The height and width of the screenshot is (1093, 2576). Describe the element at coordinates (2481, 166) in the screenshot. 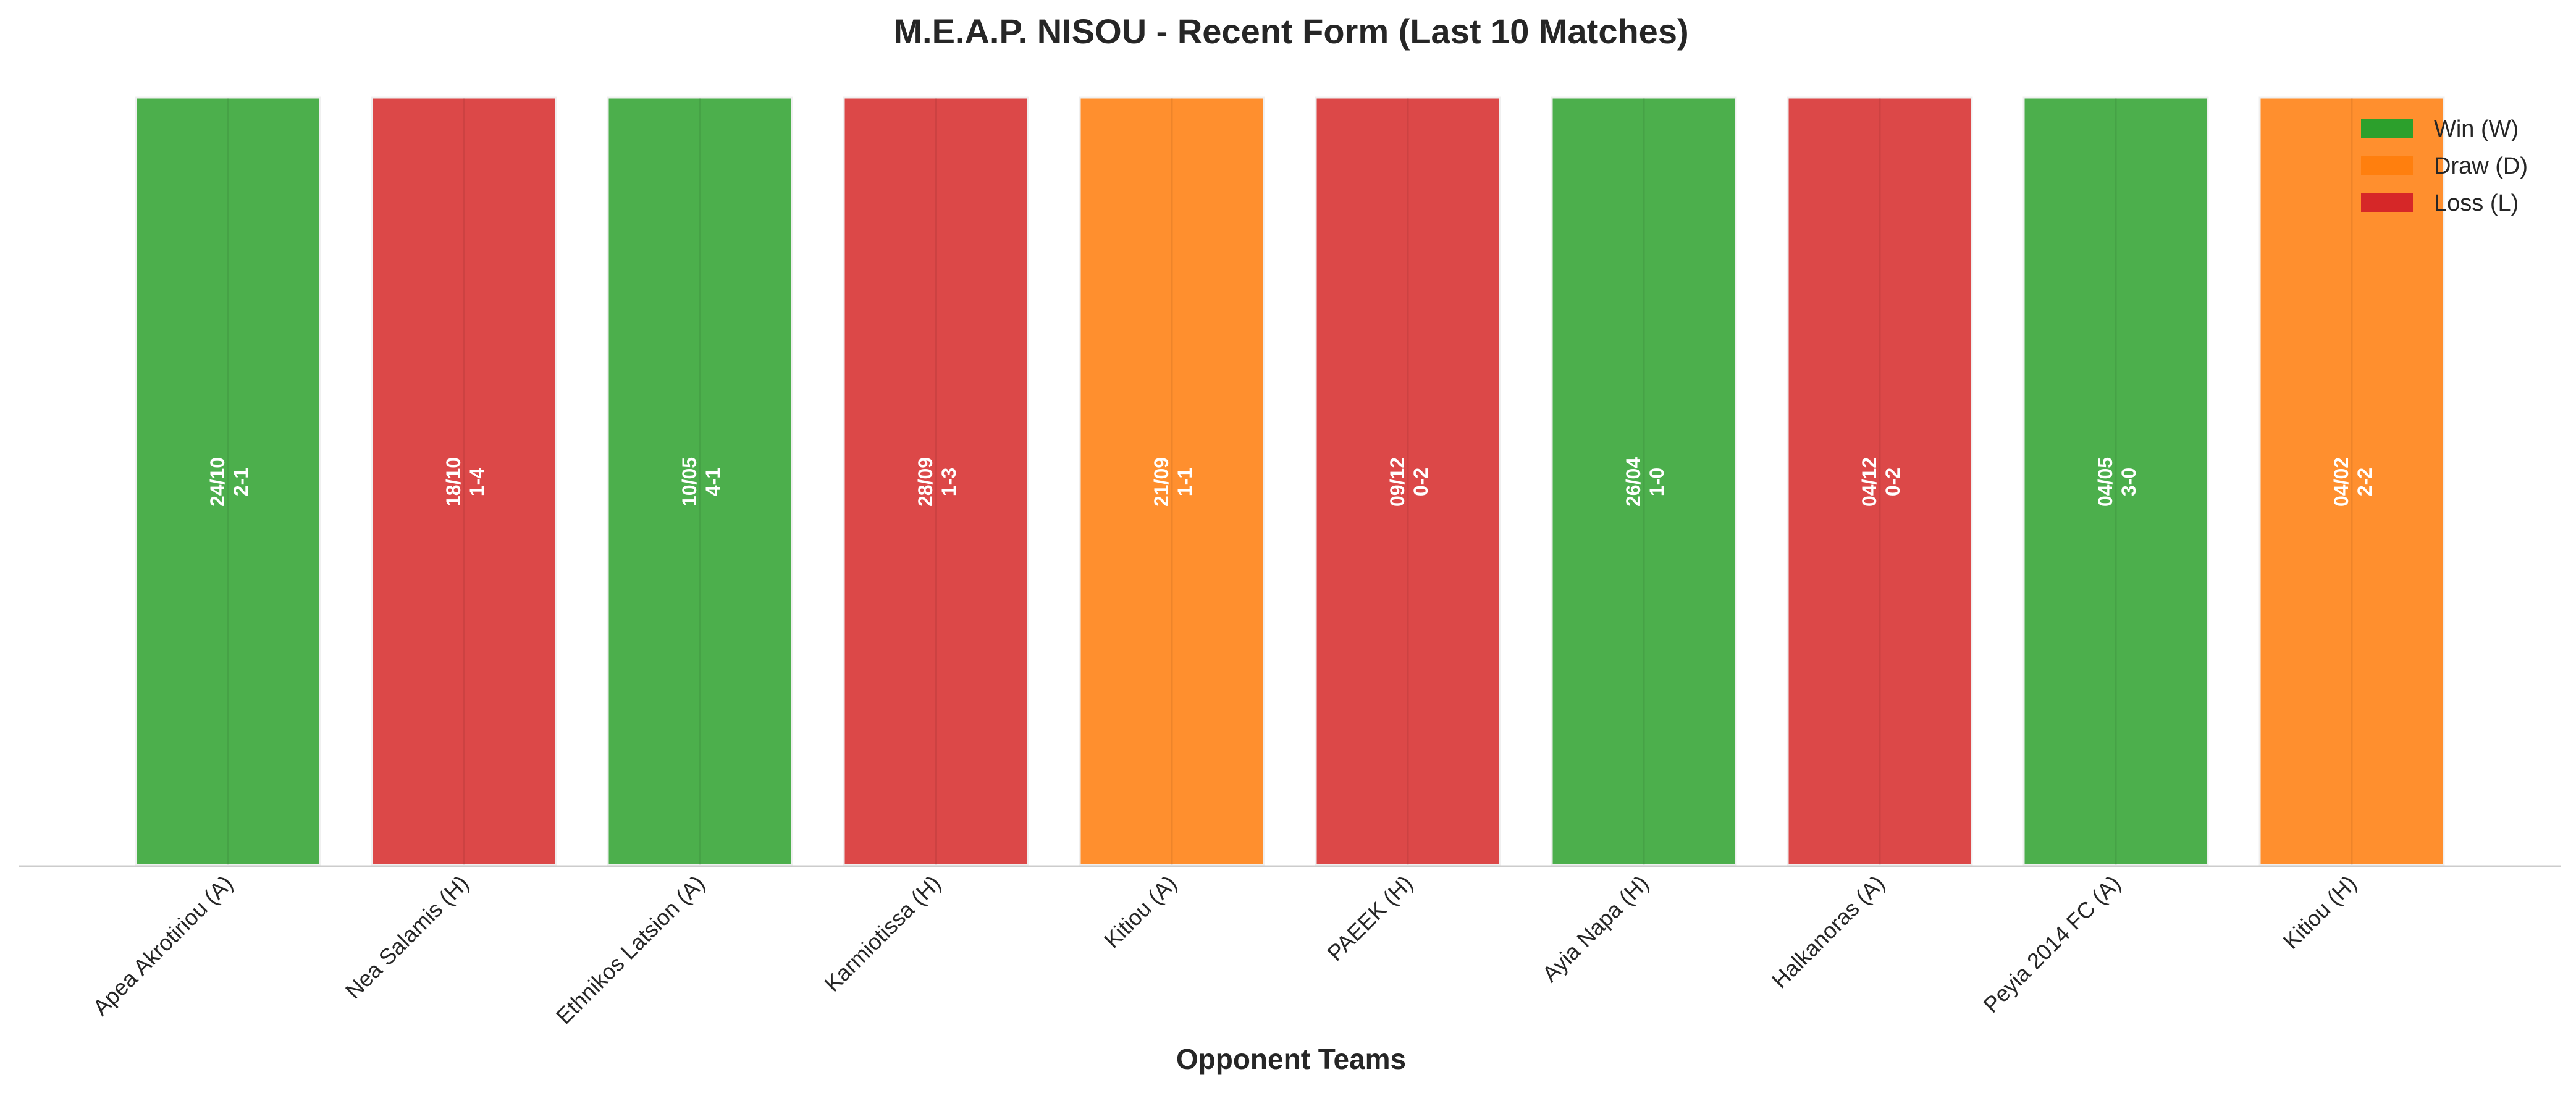

I see `legend-label-d: Draw (D)` at that location.